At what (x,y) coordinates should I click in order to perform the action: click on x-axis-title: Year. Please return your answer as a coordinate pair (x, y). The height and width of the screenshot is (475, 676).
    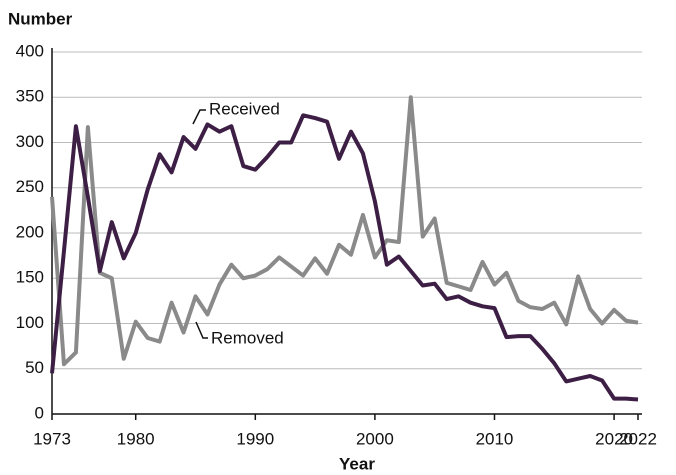
    Looking at the image, I should click on (357, 463).